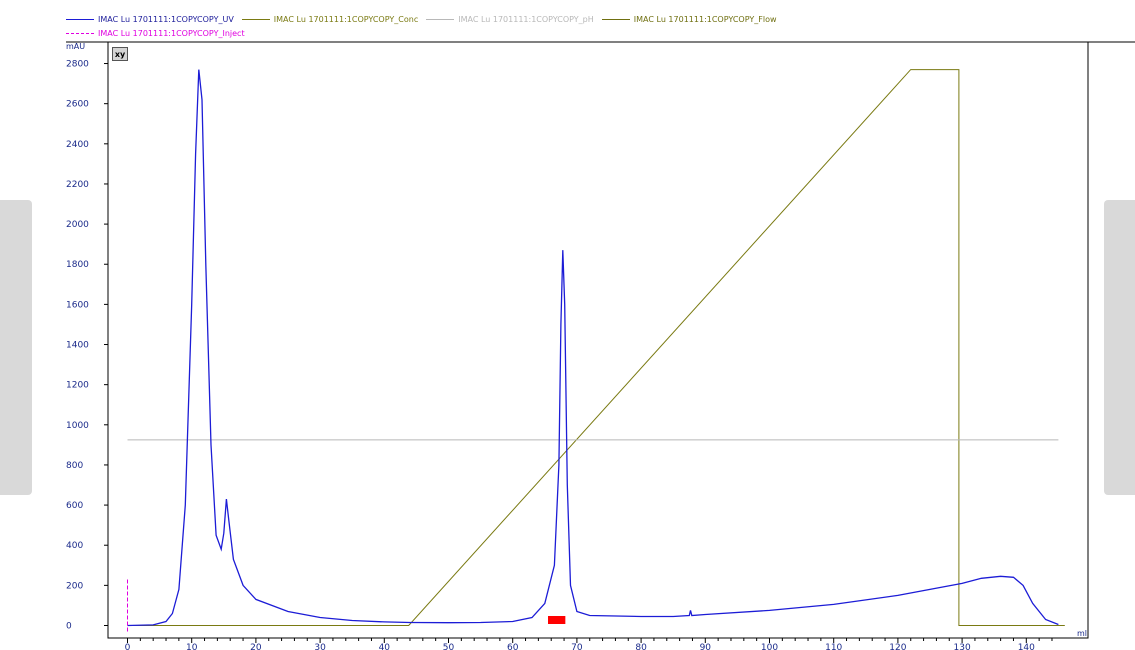  What do you see at coordinates (16, 347) in the screenshot?
I see `left-edge-mark` at bounding box center [16, 347].